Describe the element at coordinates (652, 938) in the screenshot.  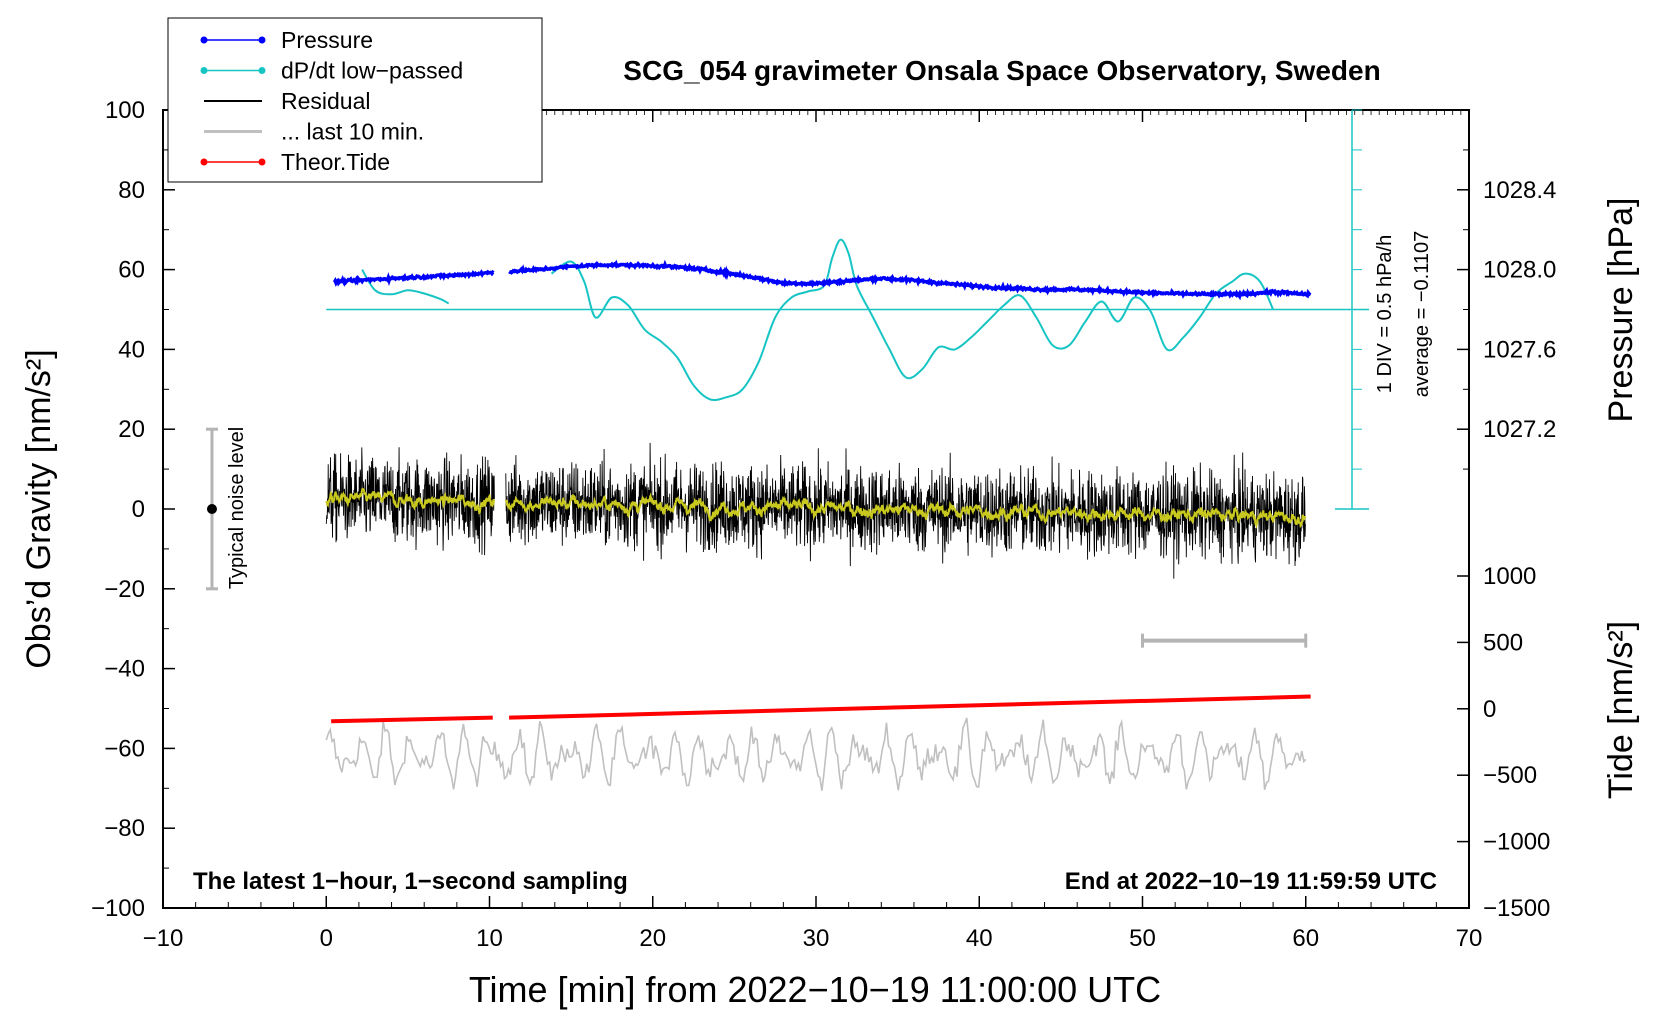
I see `x-tick-label: 20` at that location.